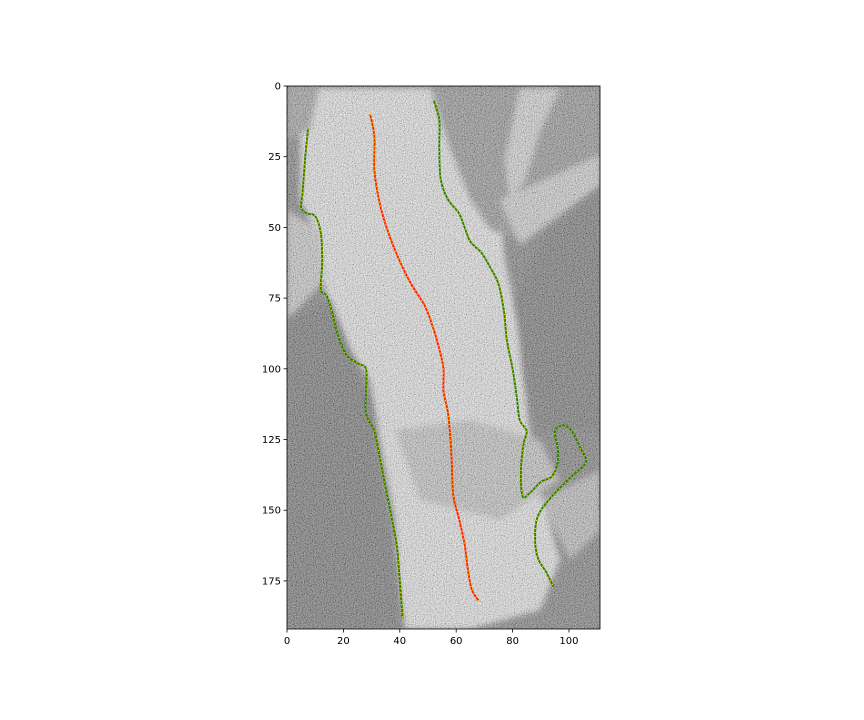 The width and height of the screenshot is (864, 720). I want to click on y-tick-label: 75, so click(274, 299).